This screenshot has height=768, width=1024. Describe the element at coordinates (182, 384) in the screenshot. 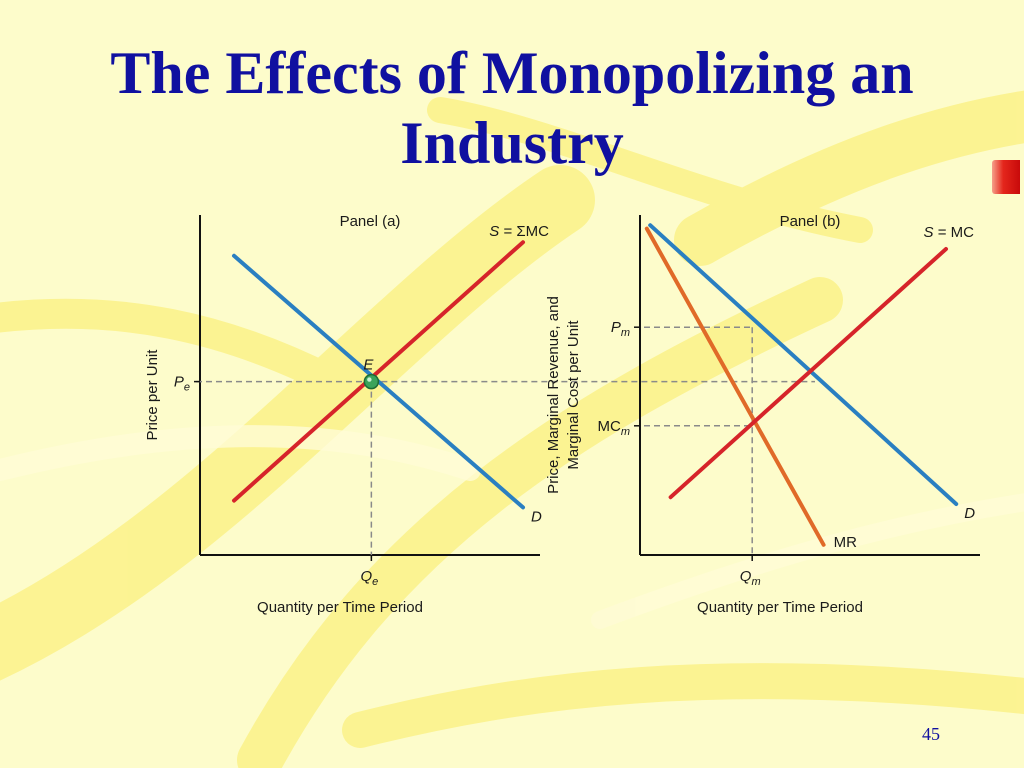

I see `panel-a-y-tick-label-pe: Pe` at that location.